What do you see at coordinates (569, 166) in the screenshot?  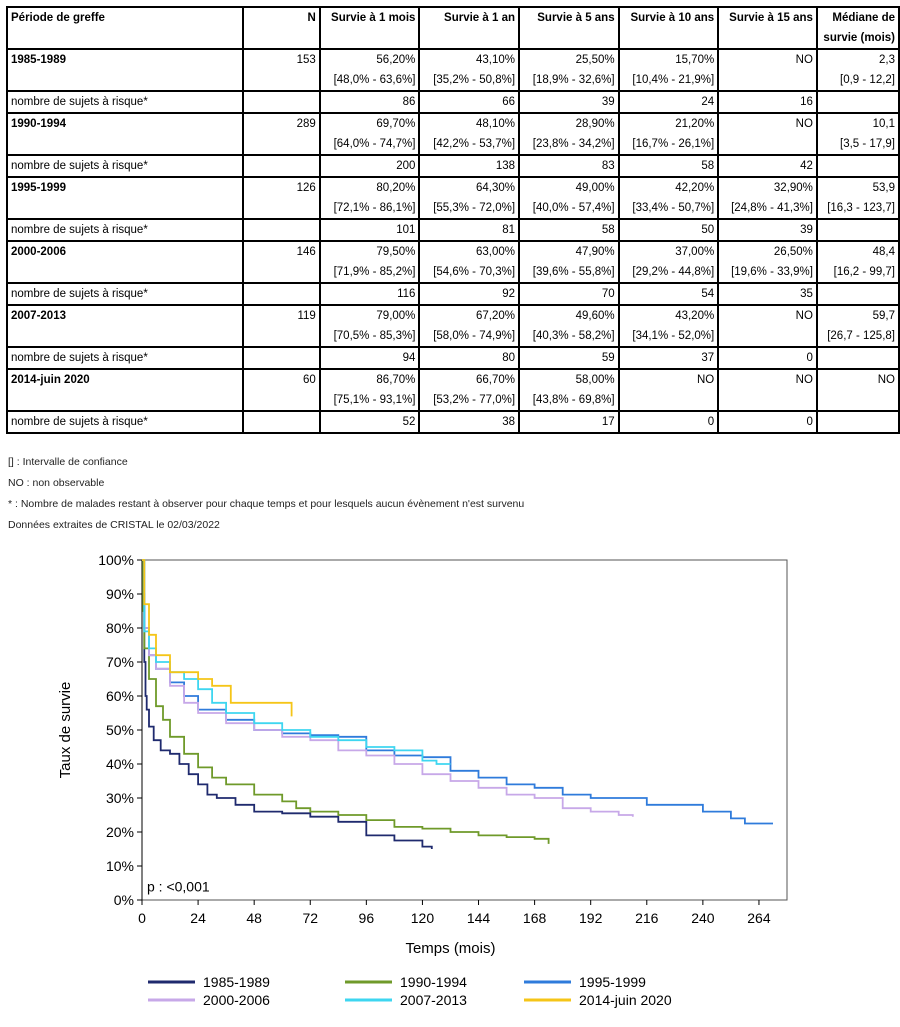 I see `at-risk-cell: 83` at bounding box center [569, 166].